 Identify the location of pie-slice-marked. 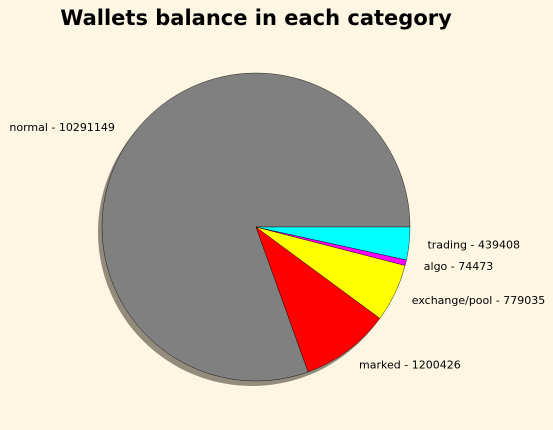
(318, 299).